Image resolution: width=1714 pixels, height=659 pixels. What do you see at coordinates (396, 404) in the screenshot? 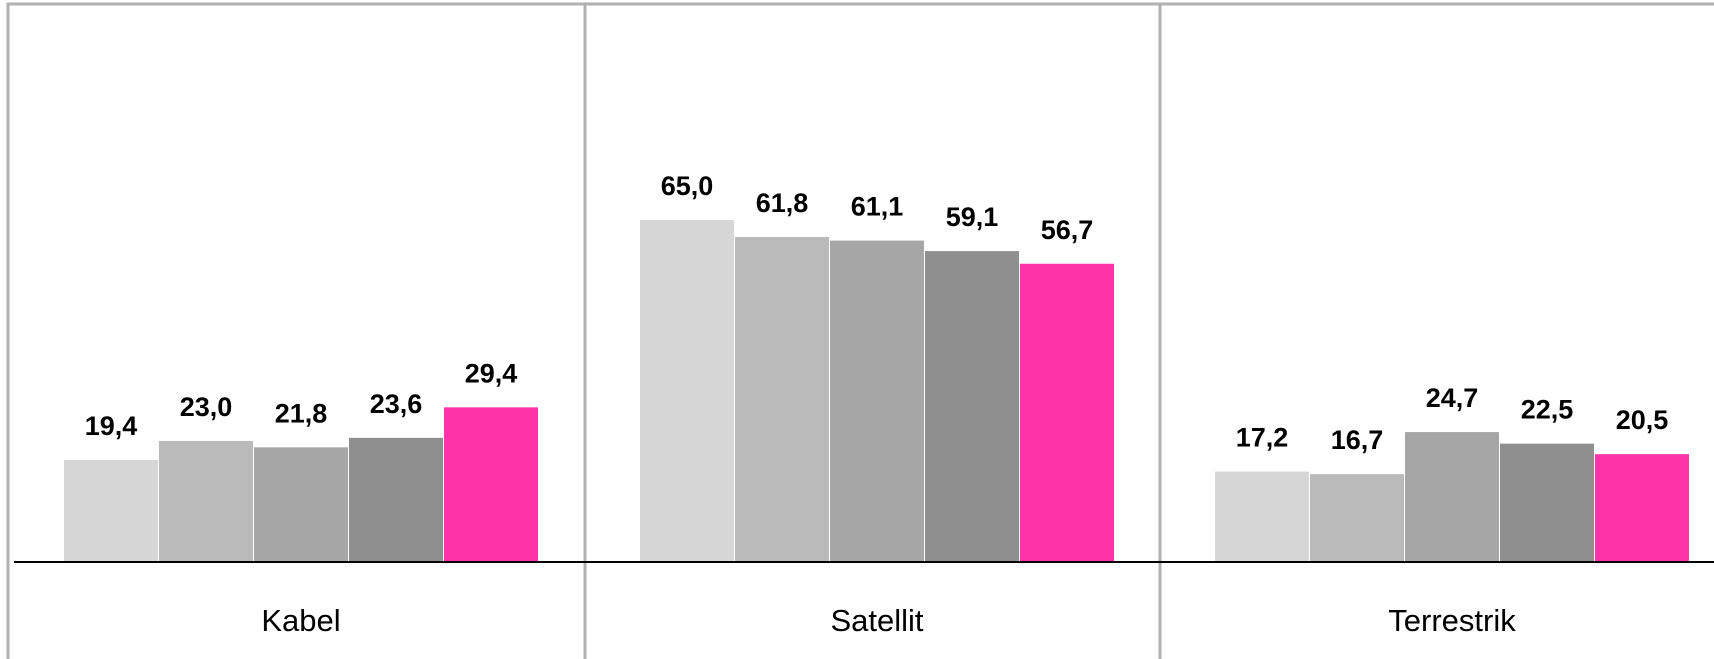
I see `data-label: 23,6` at bounding box center [396, 404].